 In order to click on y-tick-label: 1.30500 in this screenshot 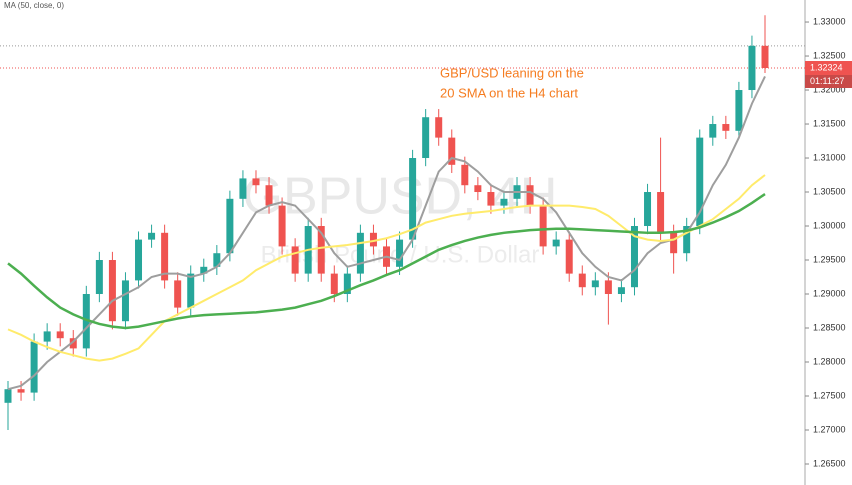, I will do `click(829, 191)`.